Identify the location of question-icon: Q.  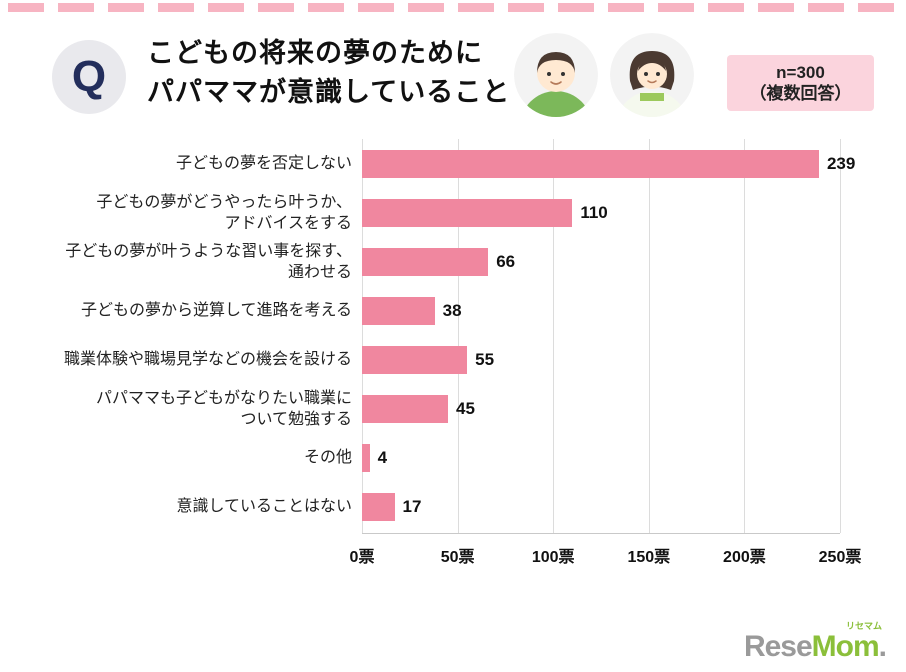
(89, 77).